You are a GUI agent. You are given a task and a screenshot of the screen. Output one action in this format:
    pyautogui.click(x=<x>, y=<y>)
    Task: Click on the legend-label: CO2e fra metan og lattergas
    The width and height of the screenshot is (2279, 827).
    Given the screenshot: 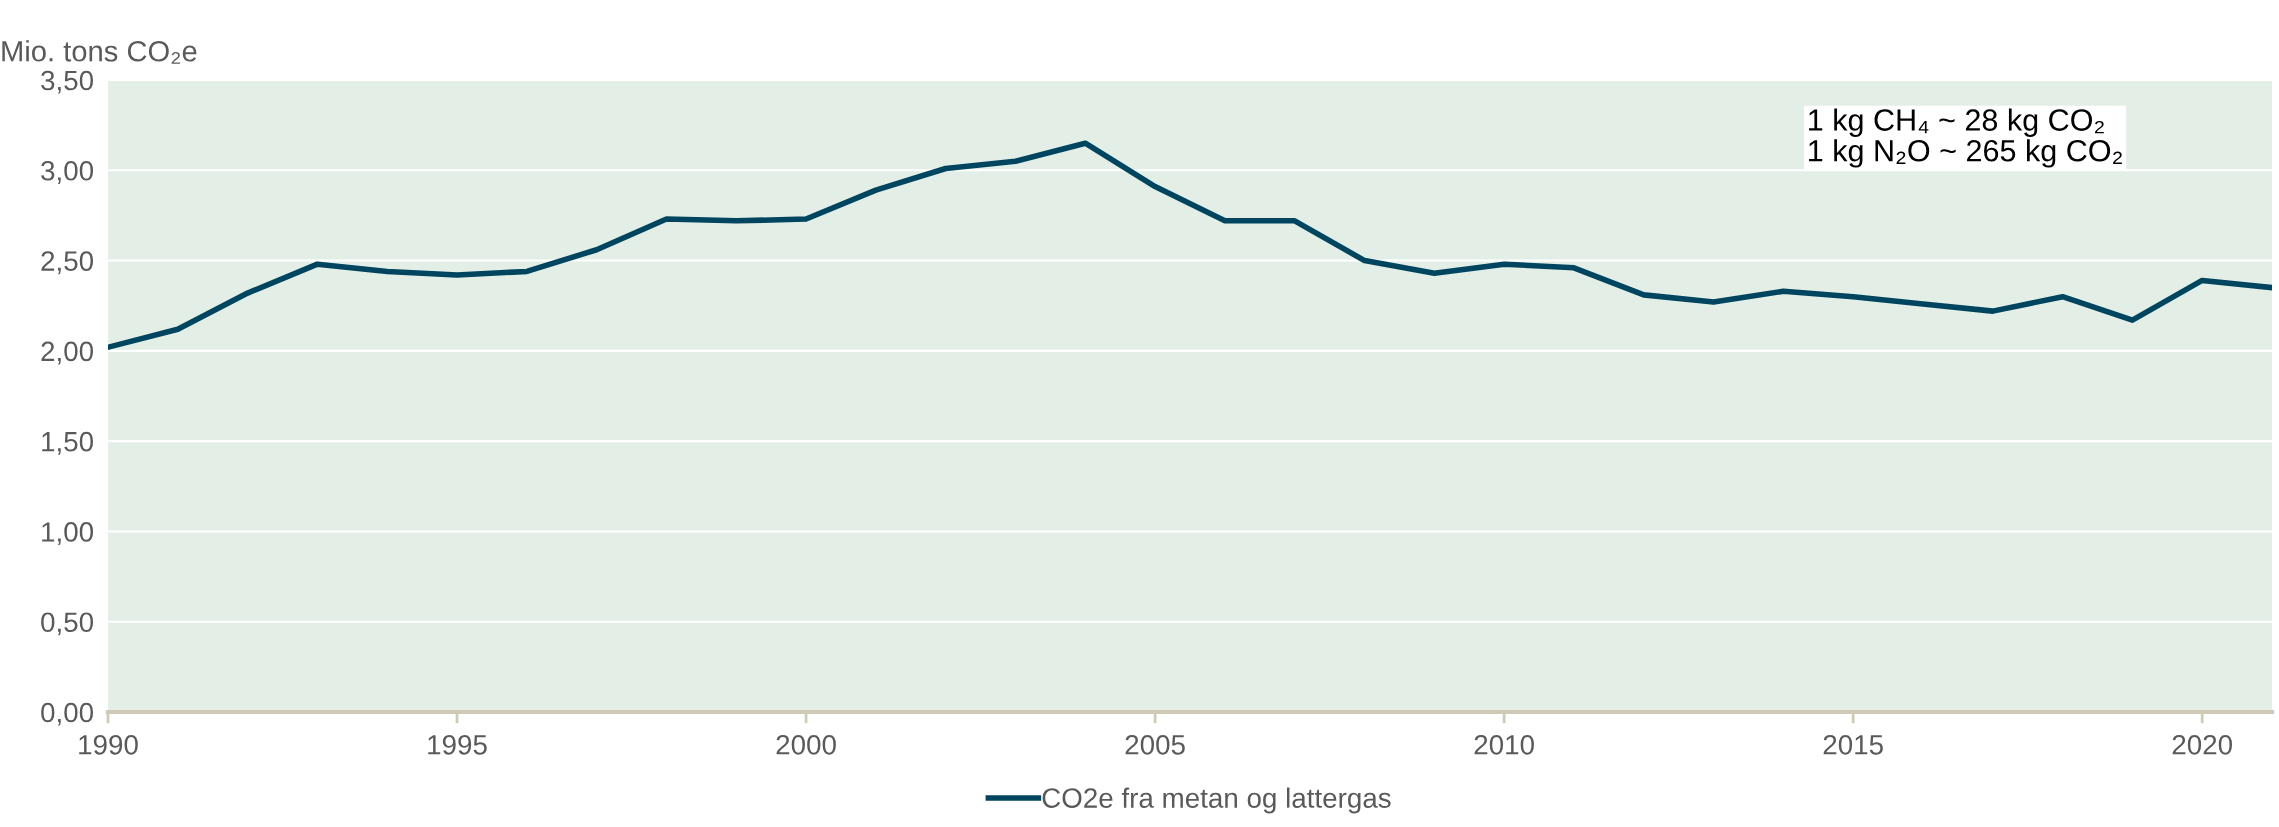 What is the action you would take?
    pyautogui.click(x=1216, y=800)
    